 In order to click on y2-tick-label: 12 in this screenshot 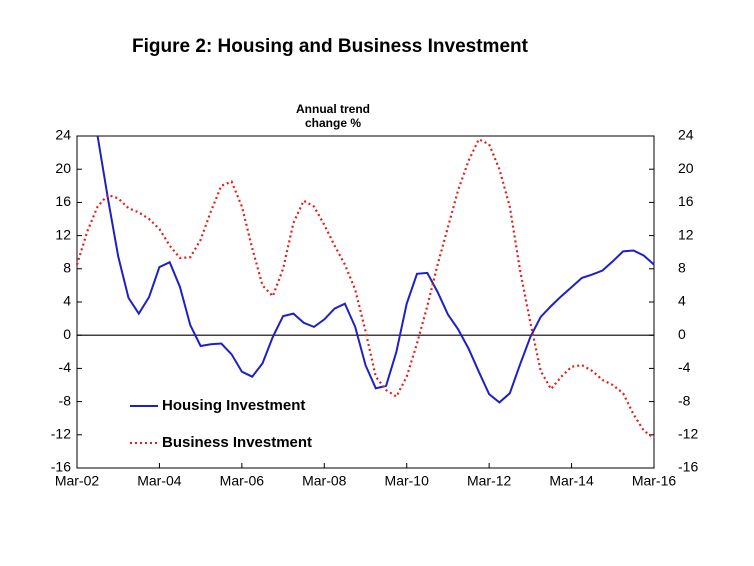, I will do `click(686, 234)`.